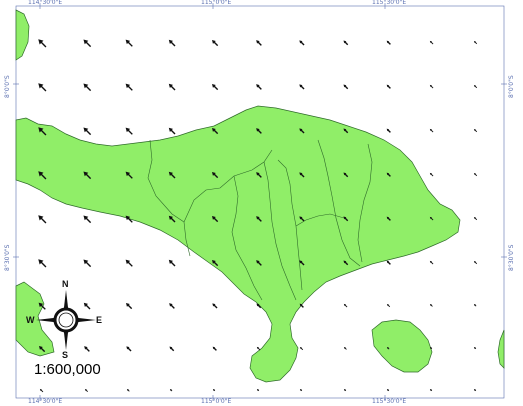  I want to click on map-scale-label: 1:600,000, so click(67, 369).